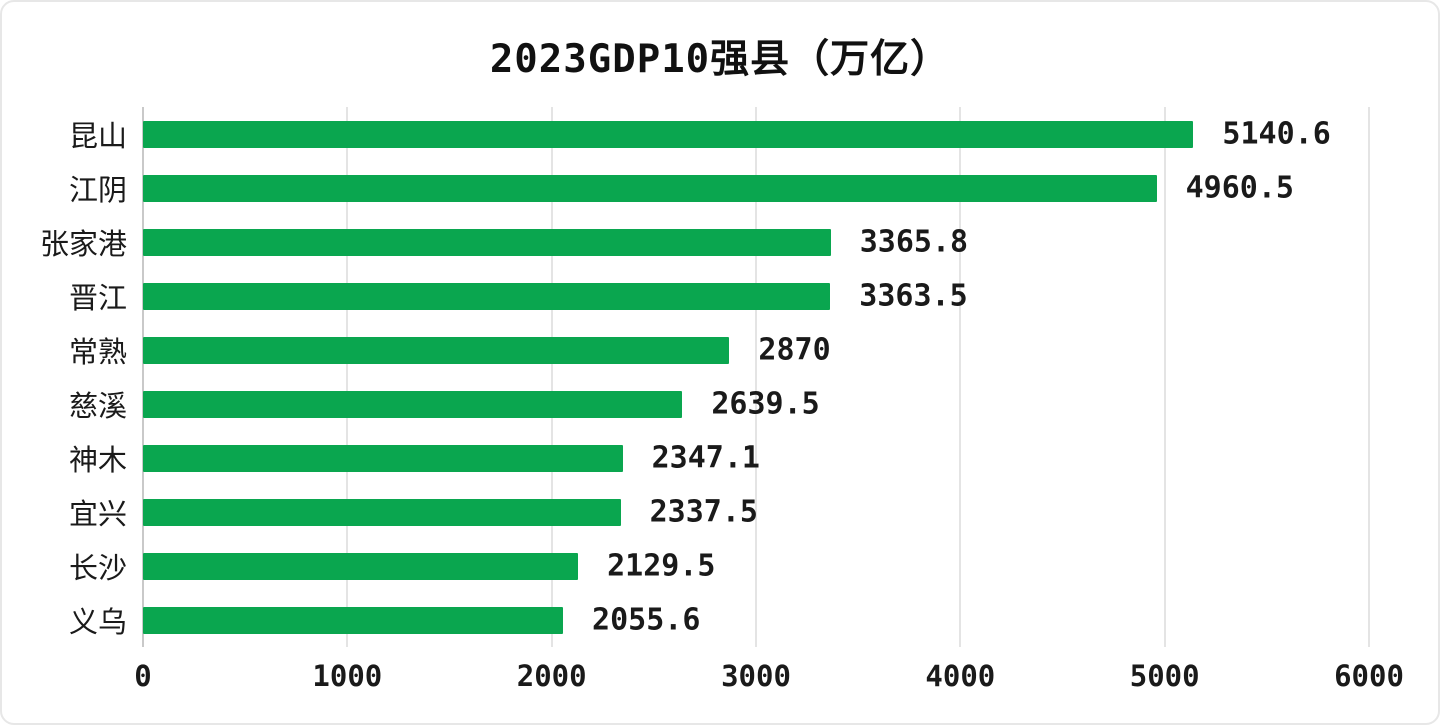 The height and width of the screenshot is (725, 1440). I want to click on value-label: 2639.5, so click(765, 404).